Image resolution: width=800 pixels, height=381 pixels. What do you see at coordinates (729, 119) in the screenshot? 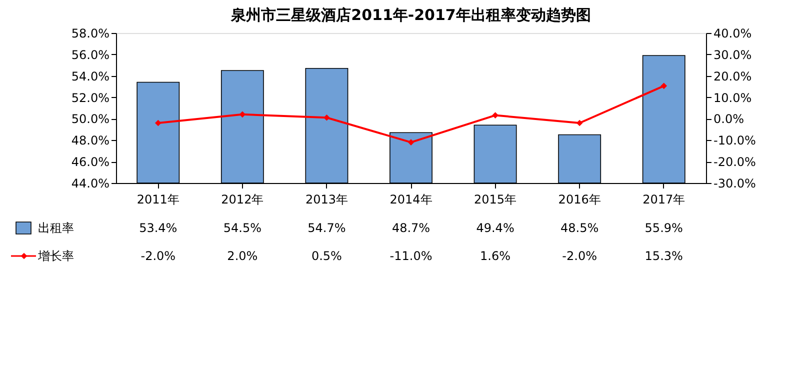
I see `y2-tick-label: 0.0%` at bounding box center [729, 119].